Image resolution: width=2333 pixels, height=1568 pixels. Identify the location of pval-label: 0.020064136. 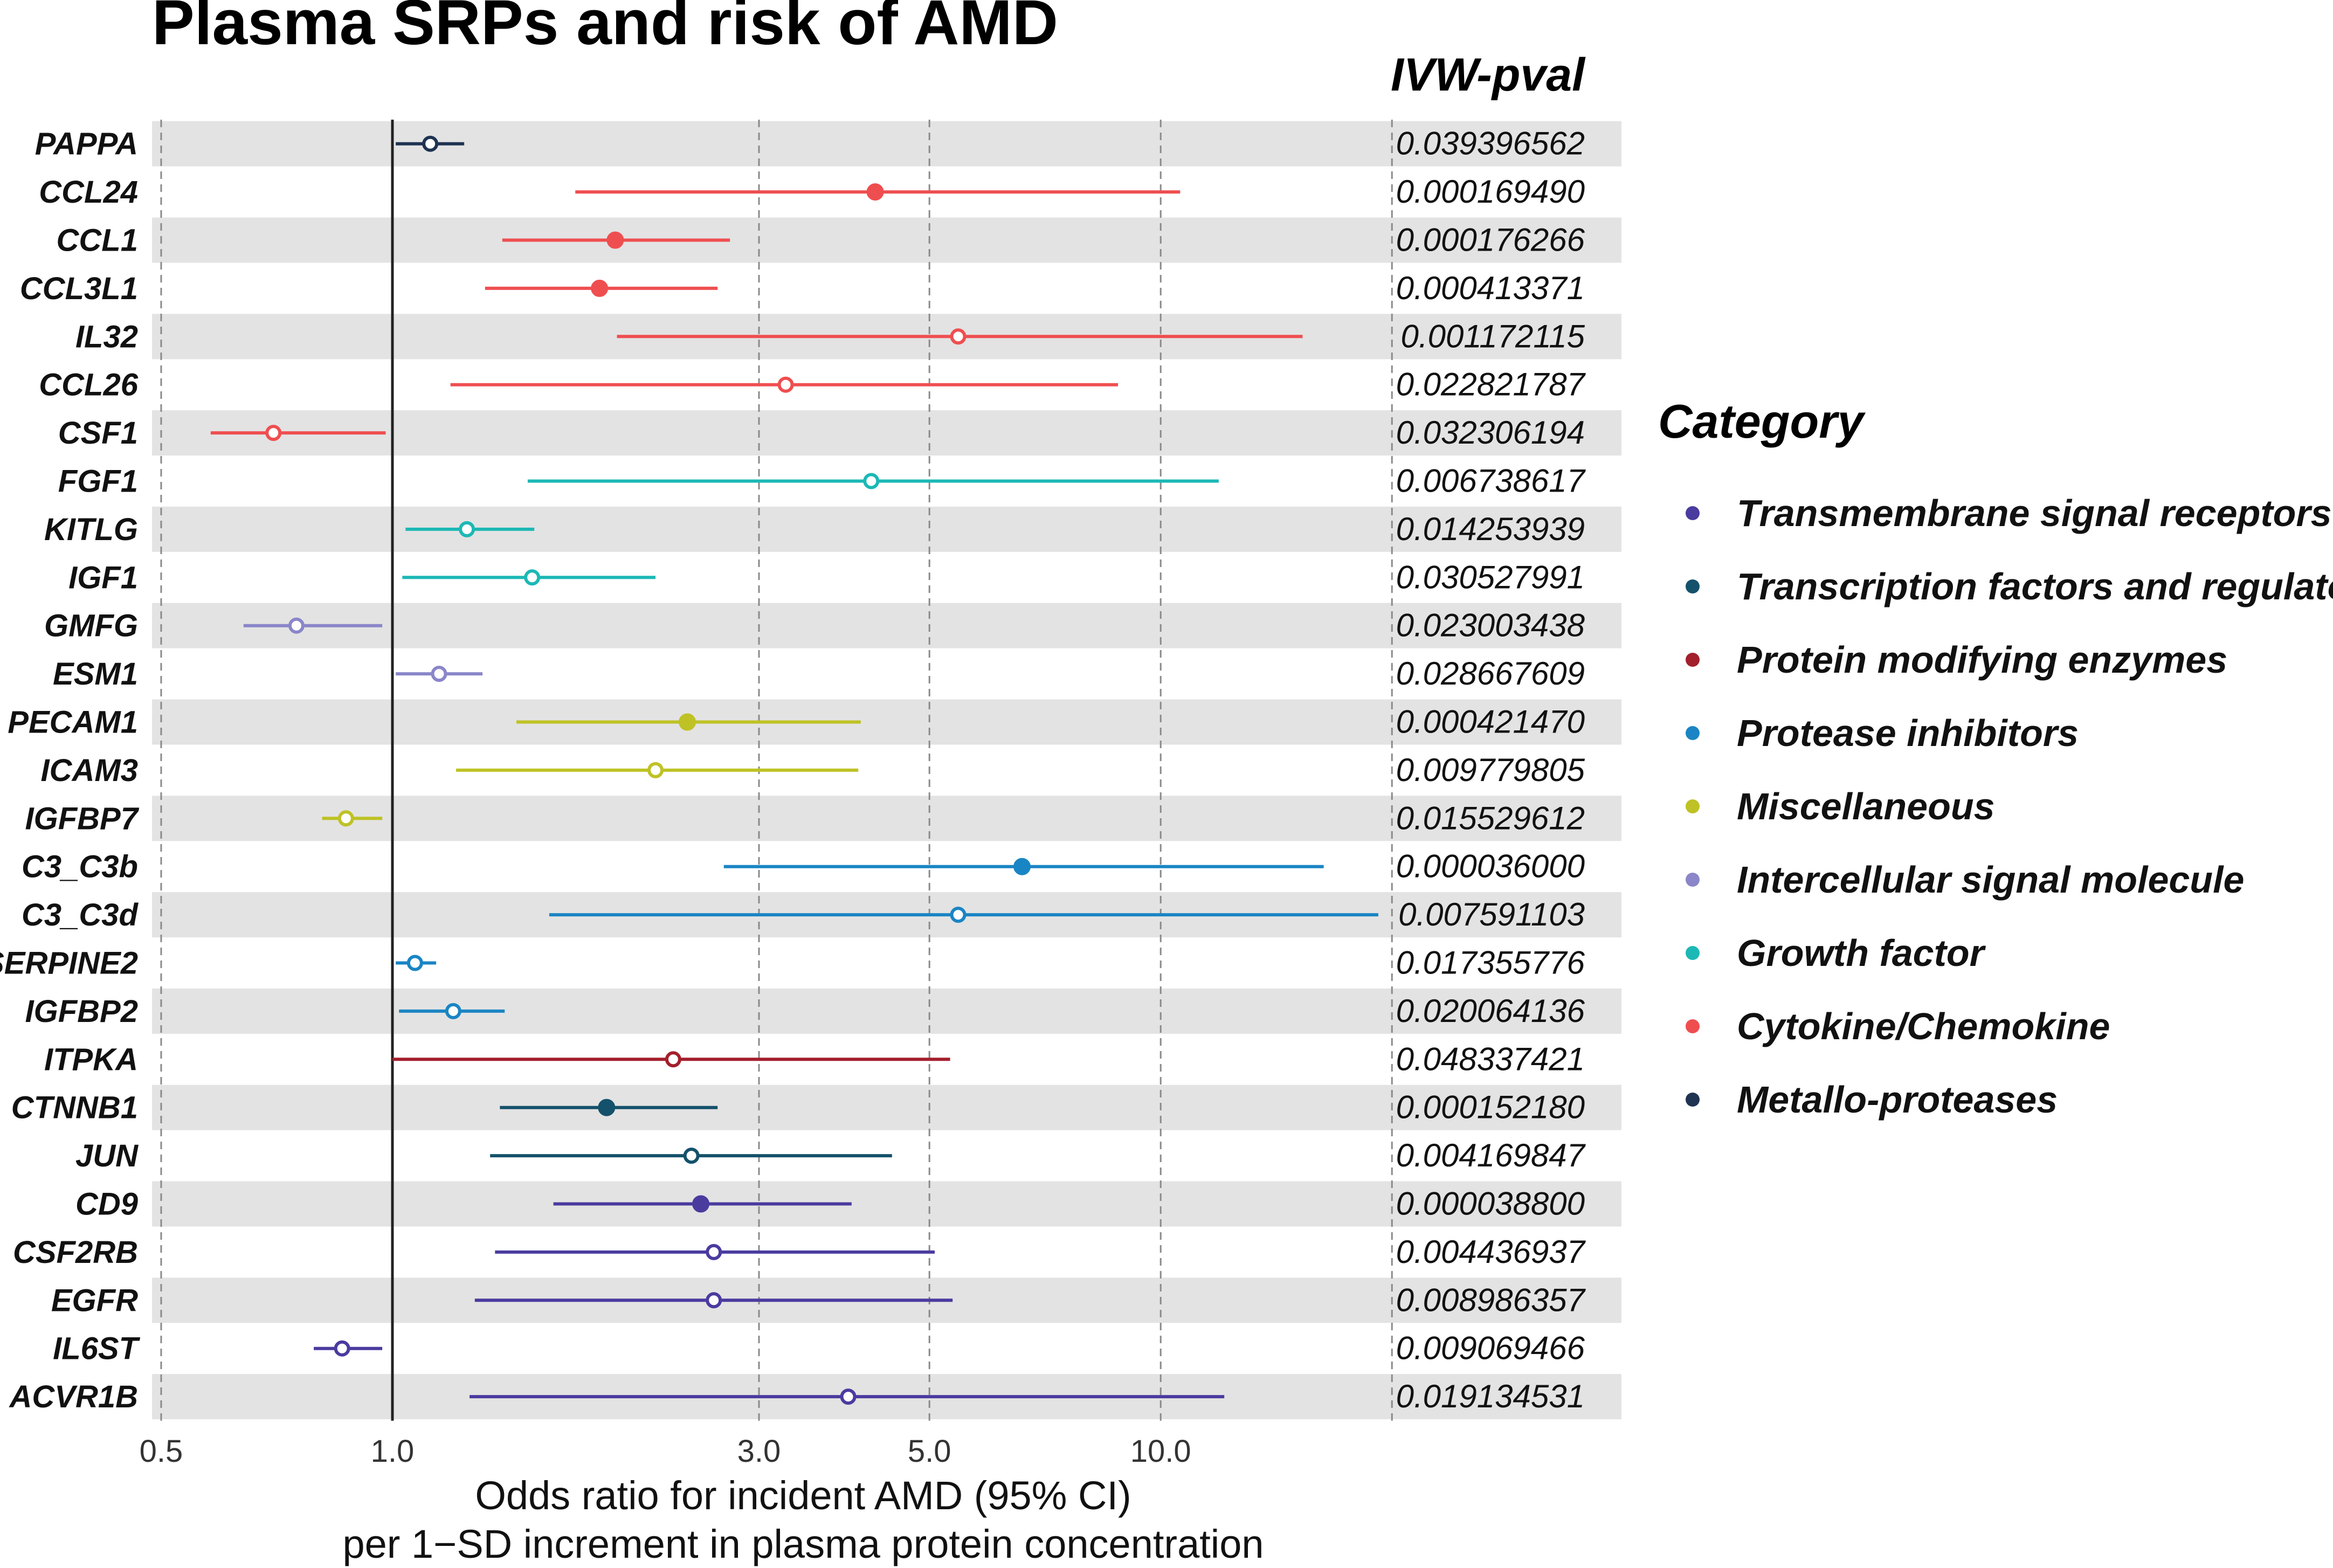
(1490, 1011).